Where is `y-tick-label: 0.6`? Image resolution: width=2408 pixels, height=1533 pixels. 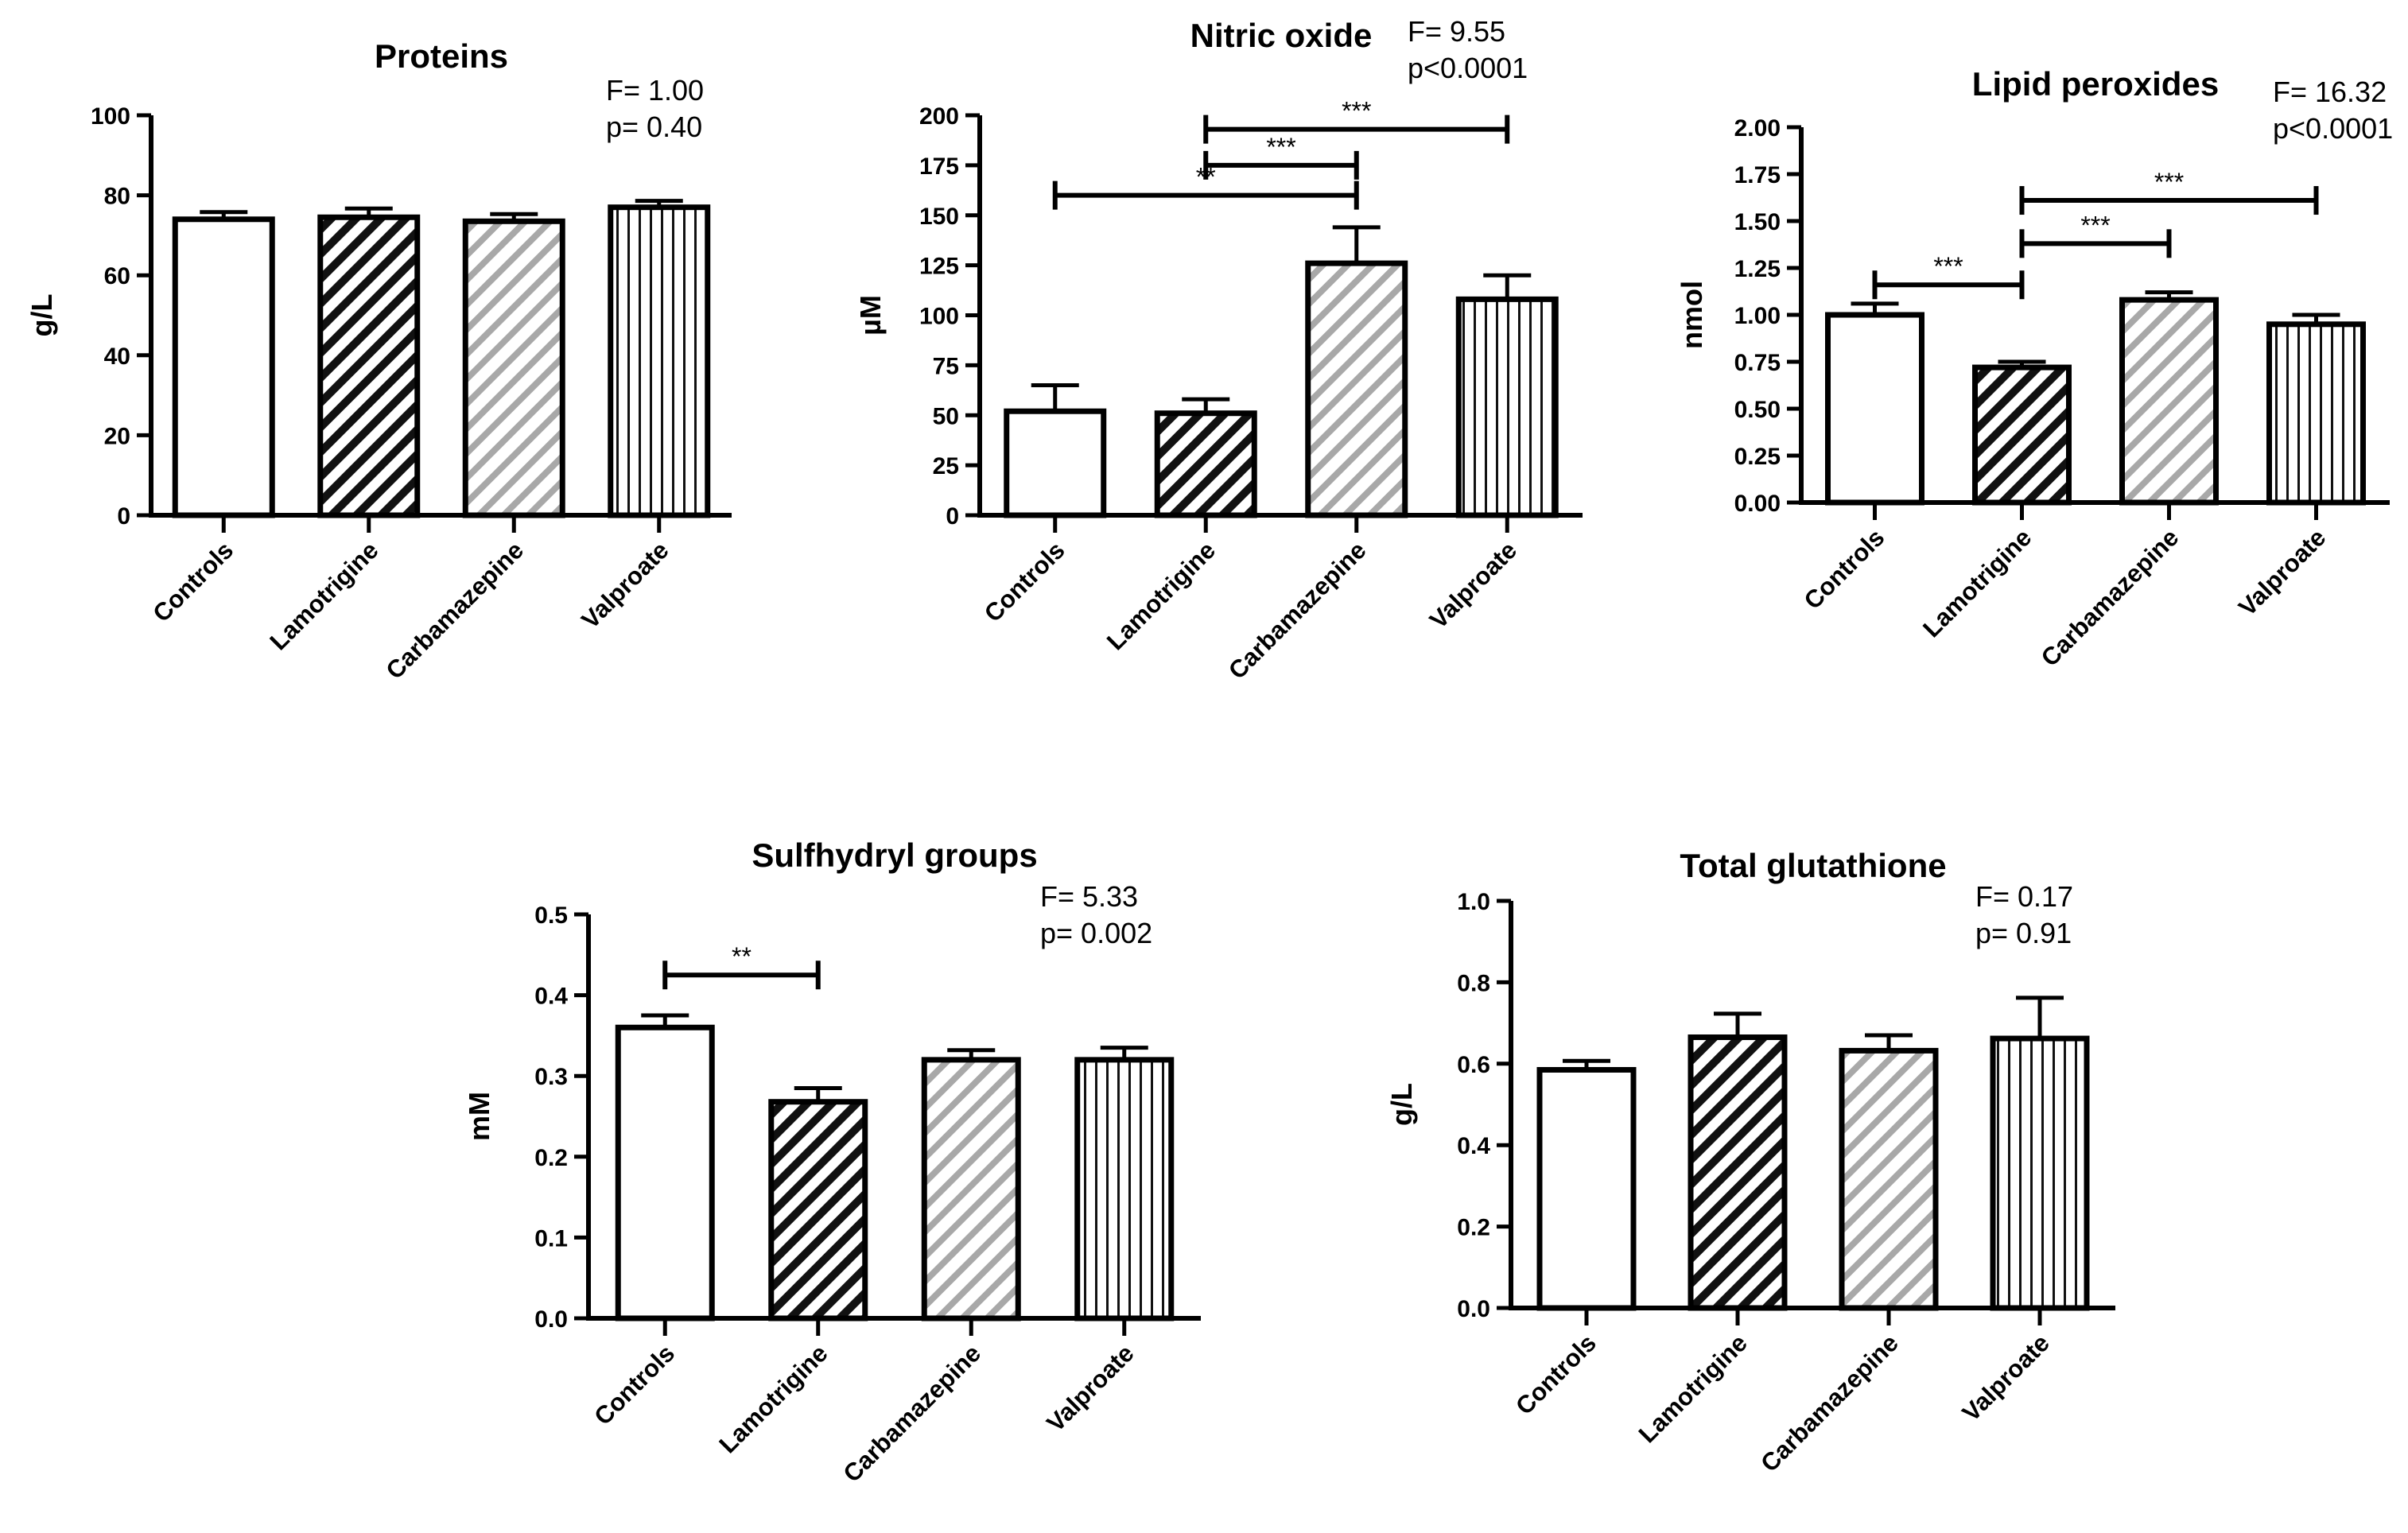
y-tick-label: 0.6 is located at coordinates (1473, 1065).